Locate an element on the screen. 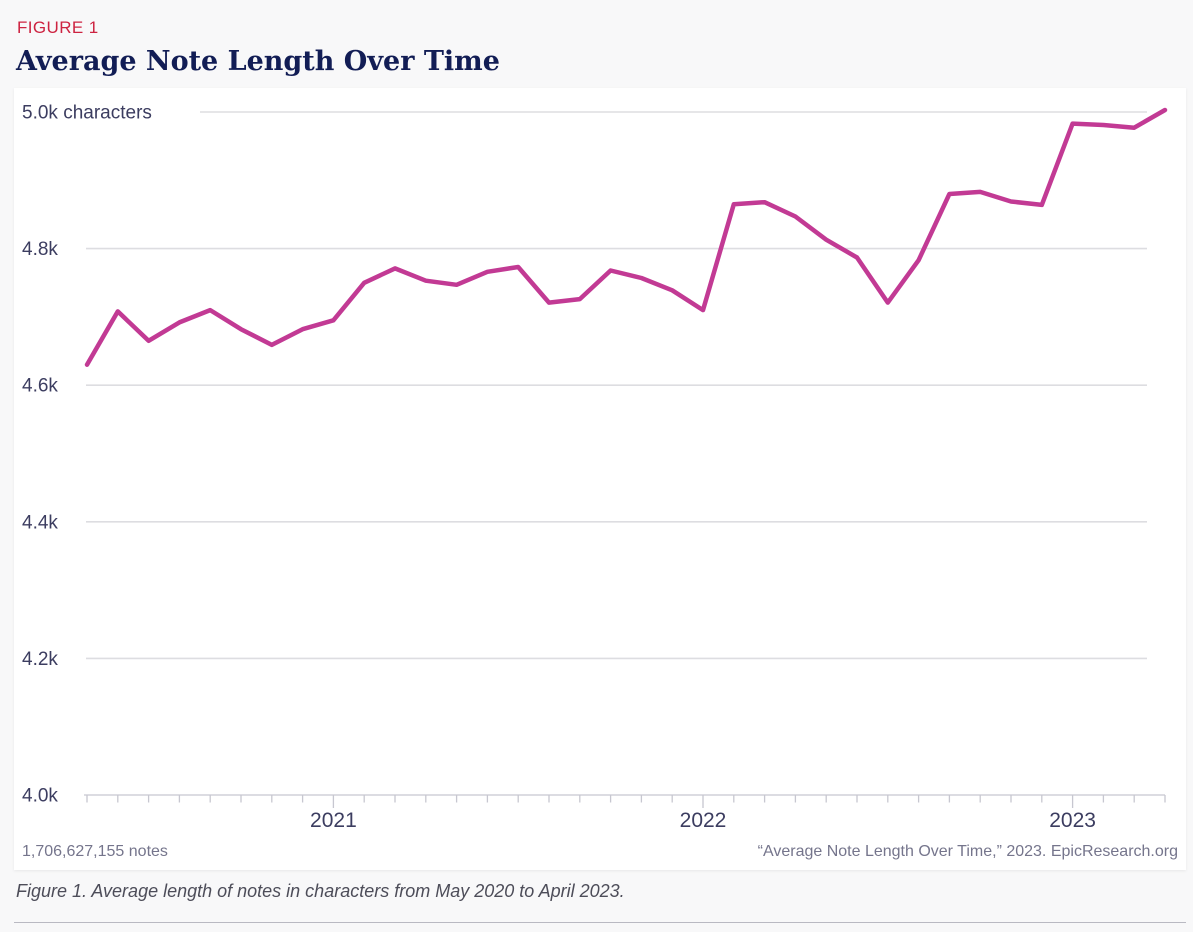 This screenshot has height=932, width=1193. y-axis-tick-label: 4.8k is located at coordinates (40, 249).